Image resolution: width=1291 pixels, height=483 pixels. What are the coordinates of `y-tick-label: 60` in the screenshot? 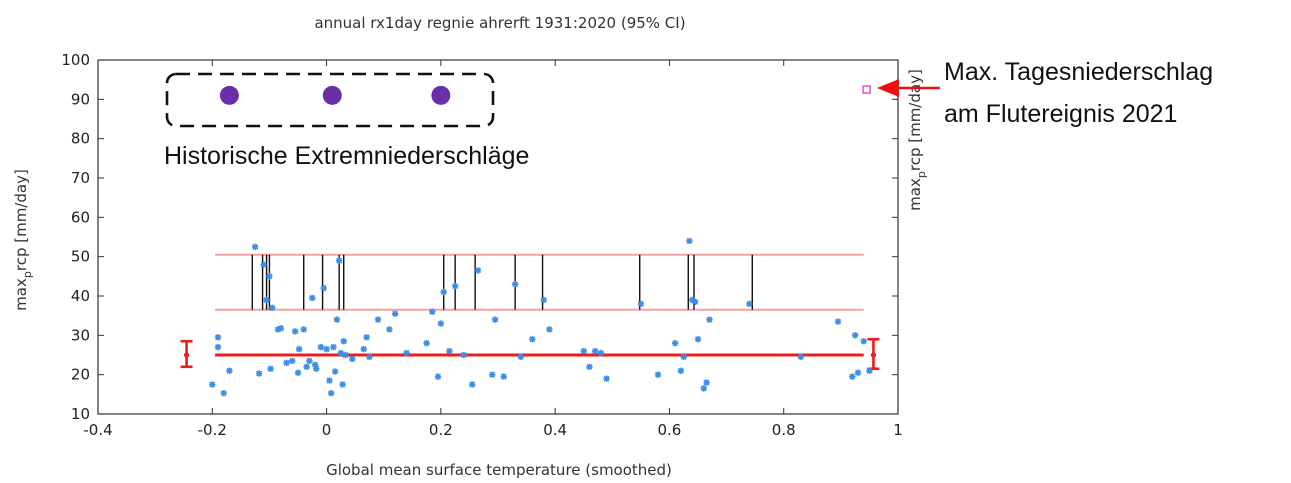 It's located at (80, 217).